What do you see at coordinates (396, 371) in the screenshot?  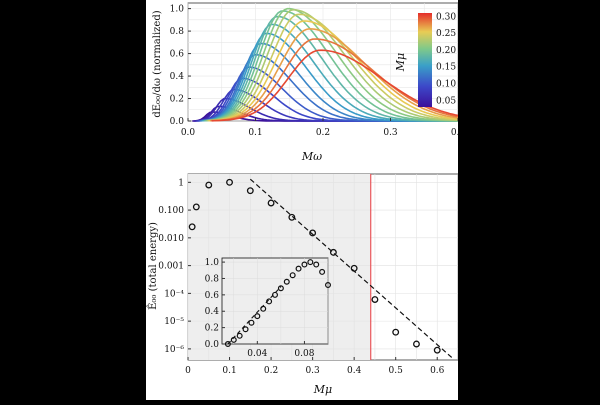 I see `bottom-x-tick-label: 0.5` at bounding box center [396, 371].